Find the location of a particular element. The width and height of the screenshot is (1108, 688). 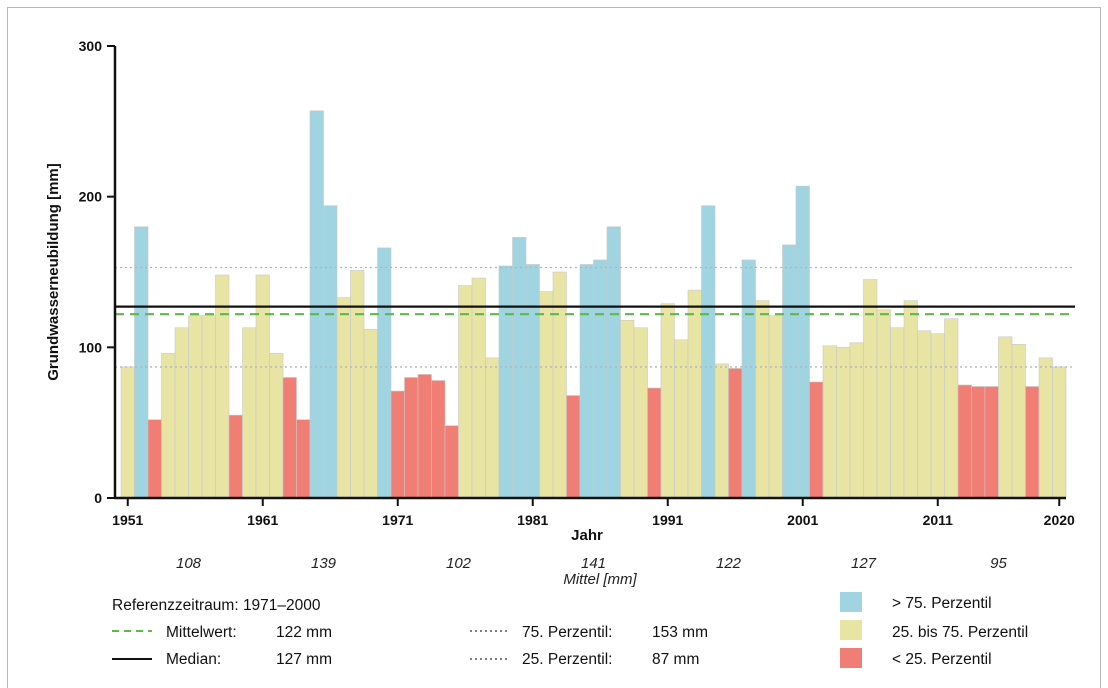

bar-2008 is located at coordinates (897, 413).